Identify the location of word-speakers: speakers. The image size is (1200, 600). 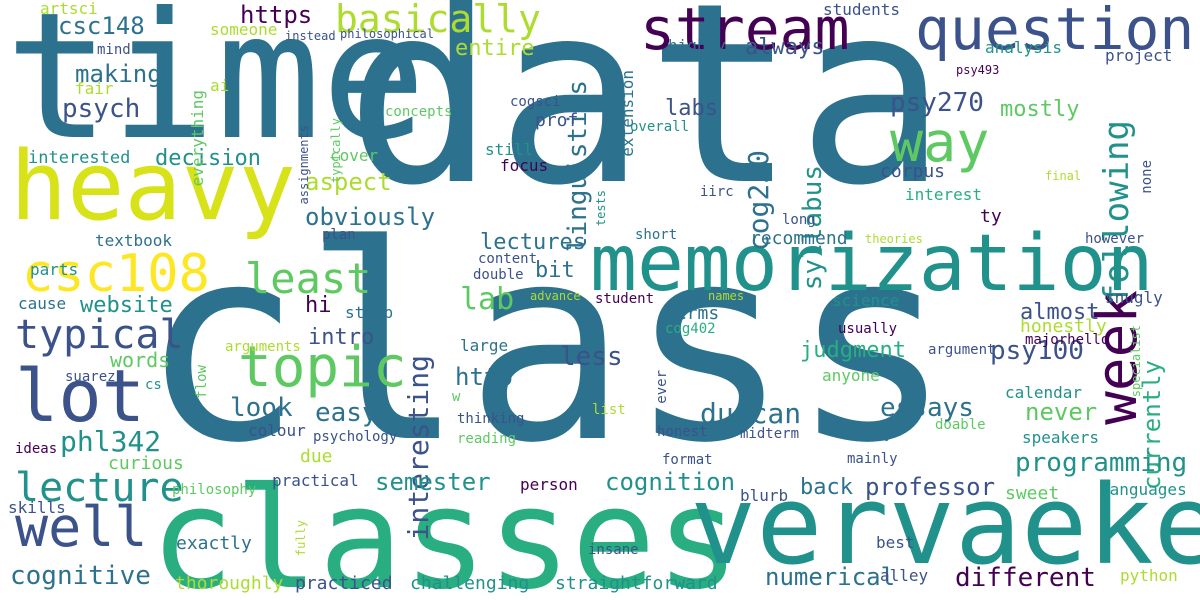
(1061, 437).